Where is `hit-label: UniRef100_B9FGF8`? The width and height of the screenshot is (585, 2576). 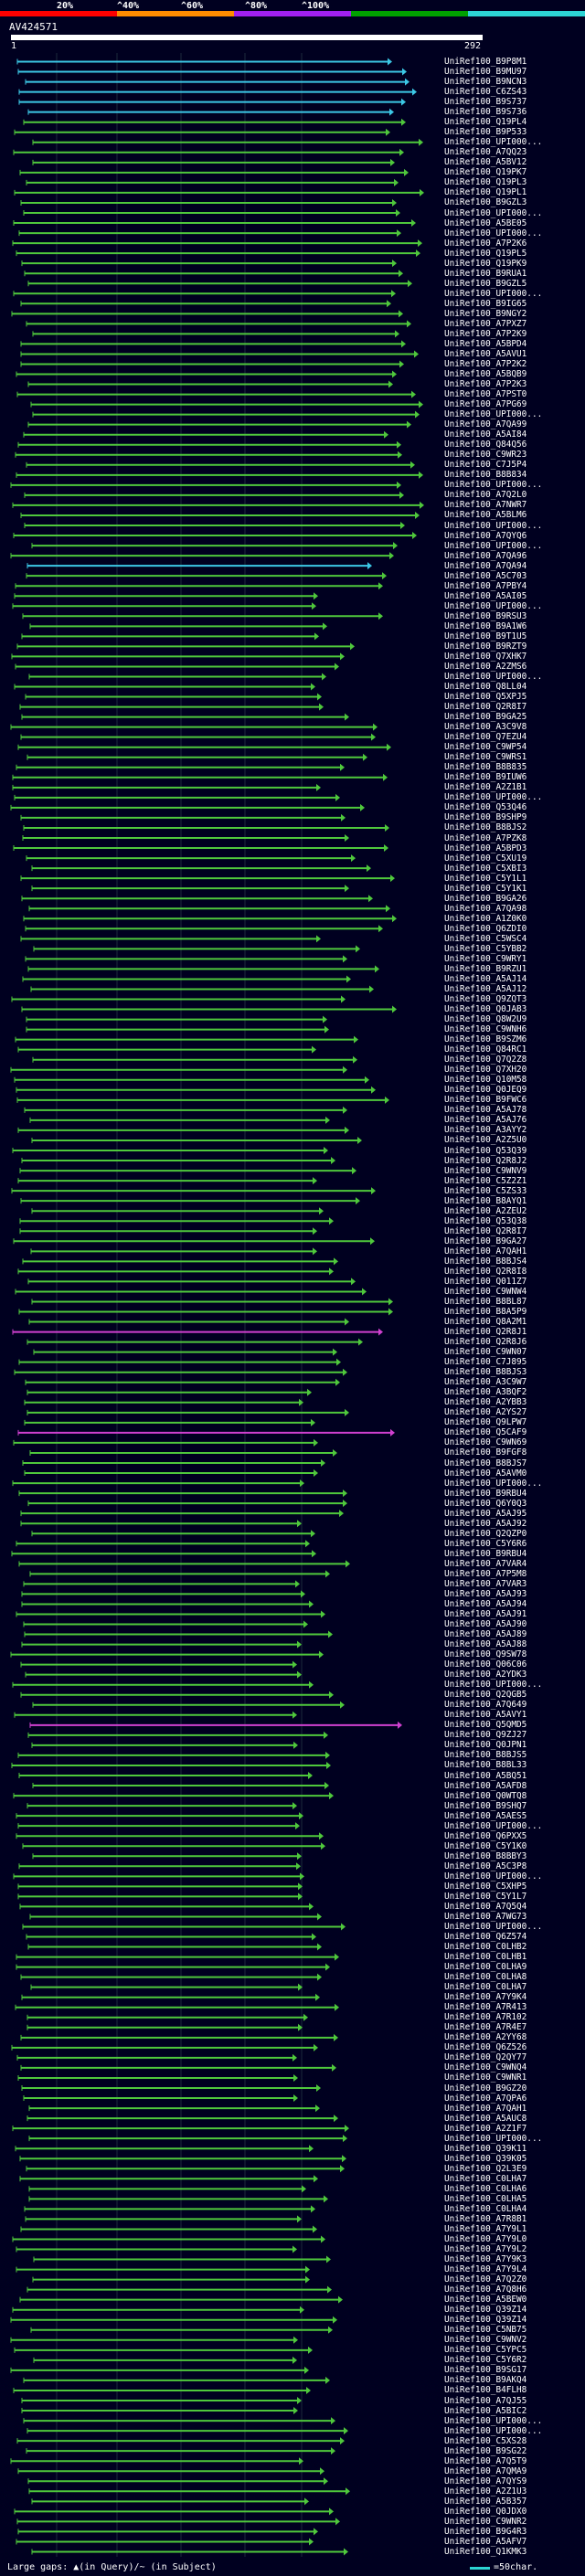 hit-label: UniRef100_B9FGF8 is located at coordinates (486, 1452).